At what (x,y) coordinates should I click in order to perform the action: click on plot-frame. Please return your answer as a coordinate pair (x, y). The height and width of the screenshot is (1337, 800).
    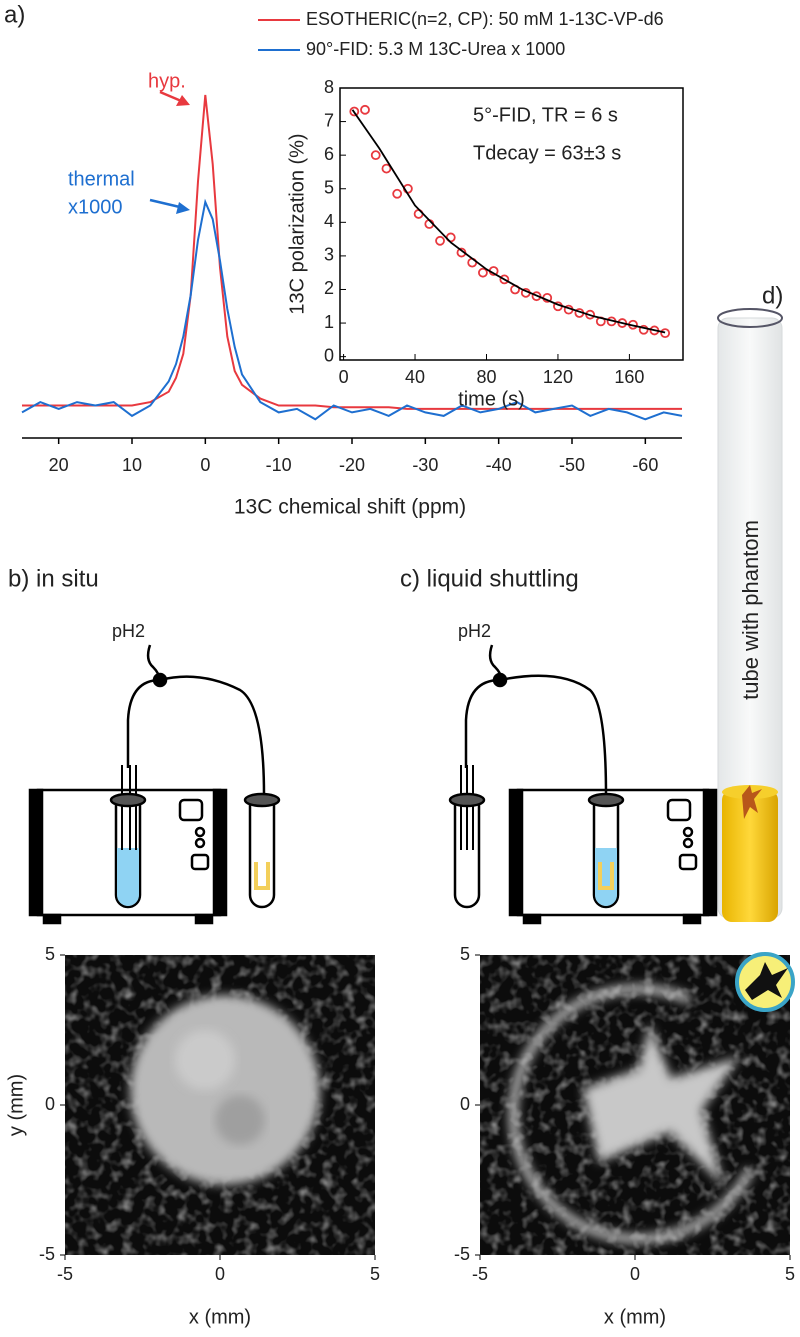
    Looking at the image, I should click on (511, 224).